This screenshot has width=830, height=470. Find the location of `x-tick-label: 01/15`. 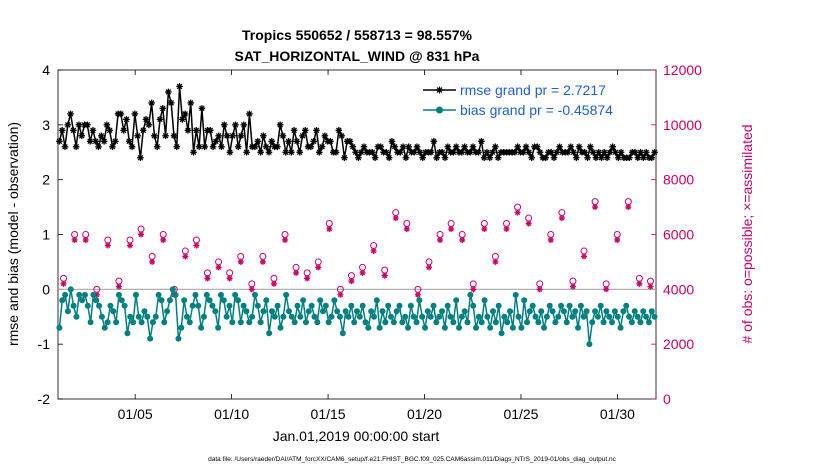

x-tick-label: 01/15 is located at coordinates (328, 414).